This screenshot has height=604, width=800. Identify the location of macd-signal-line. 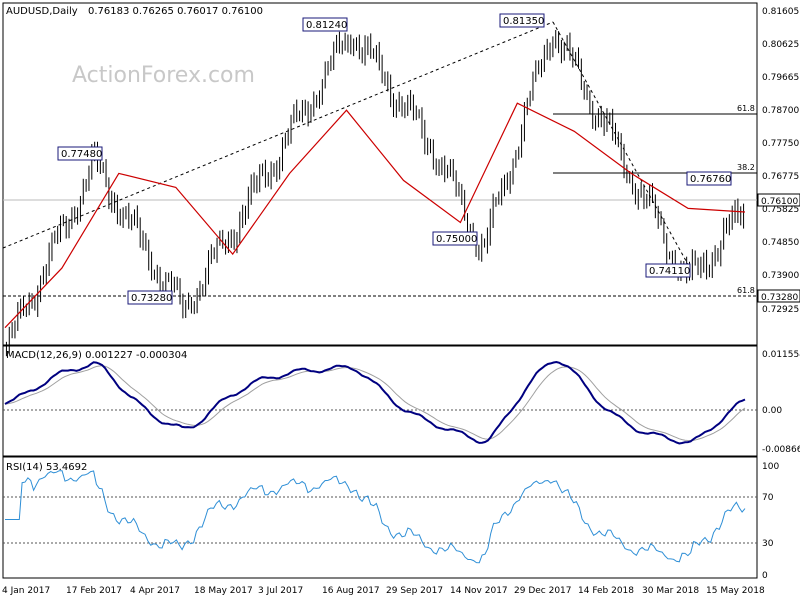
(375, 403).